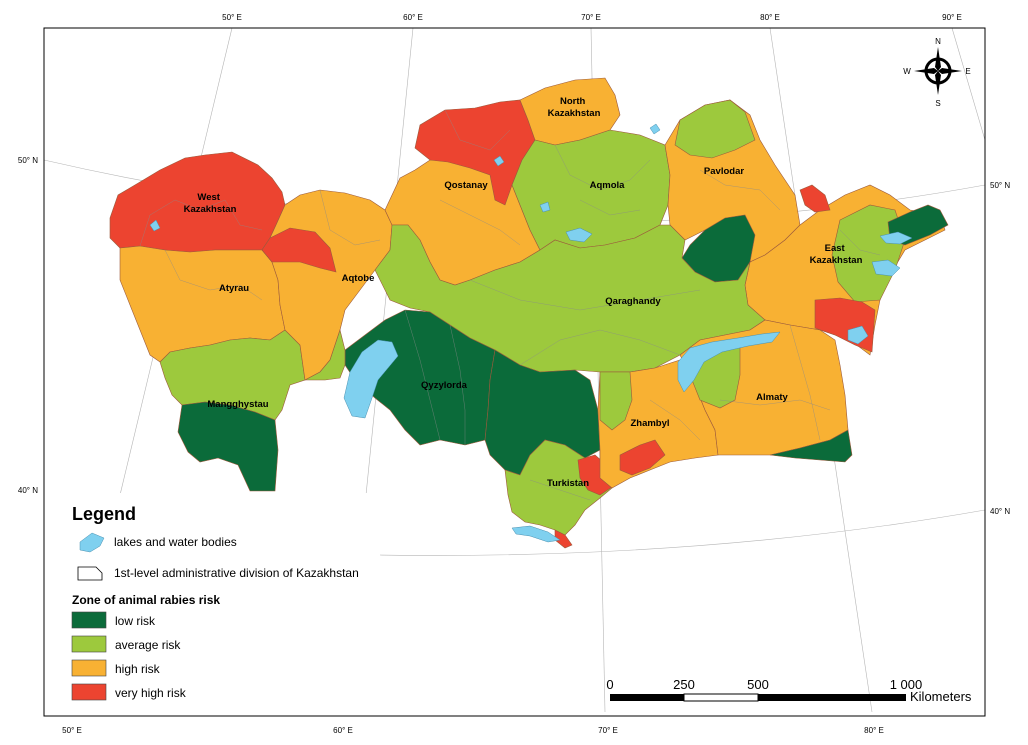  I want to click on lake-balkhash, so click(729, 362).